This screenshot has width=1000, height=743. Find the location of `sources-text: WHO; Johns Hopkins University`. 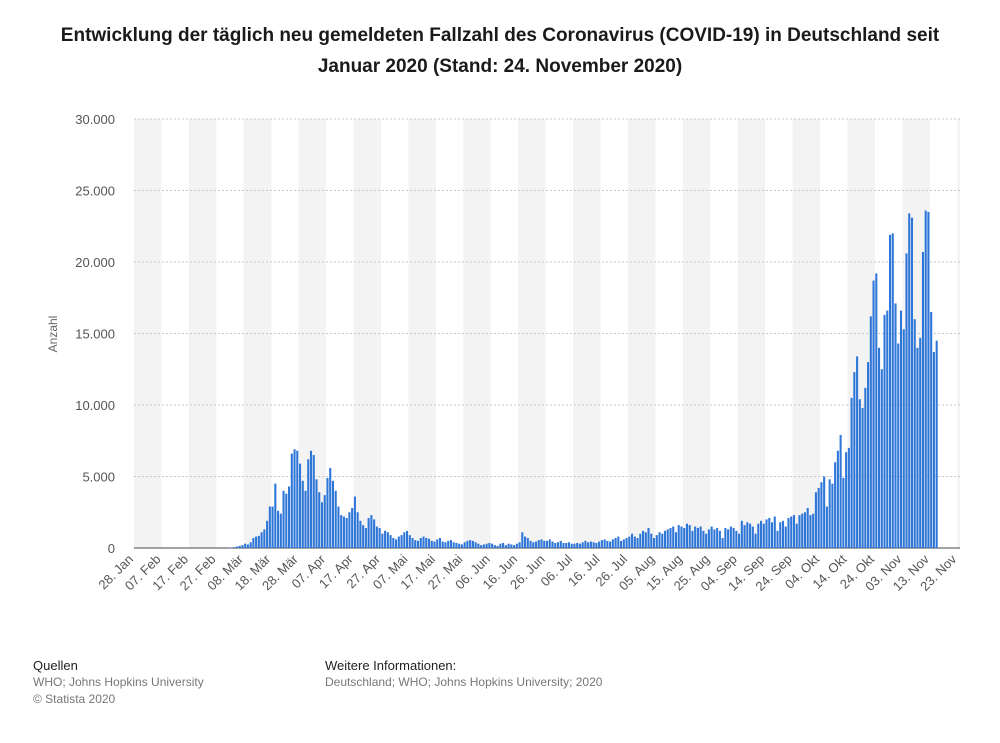

sources-text: WHO; Johns Hopkins University is located at coordinates (118, 682).